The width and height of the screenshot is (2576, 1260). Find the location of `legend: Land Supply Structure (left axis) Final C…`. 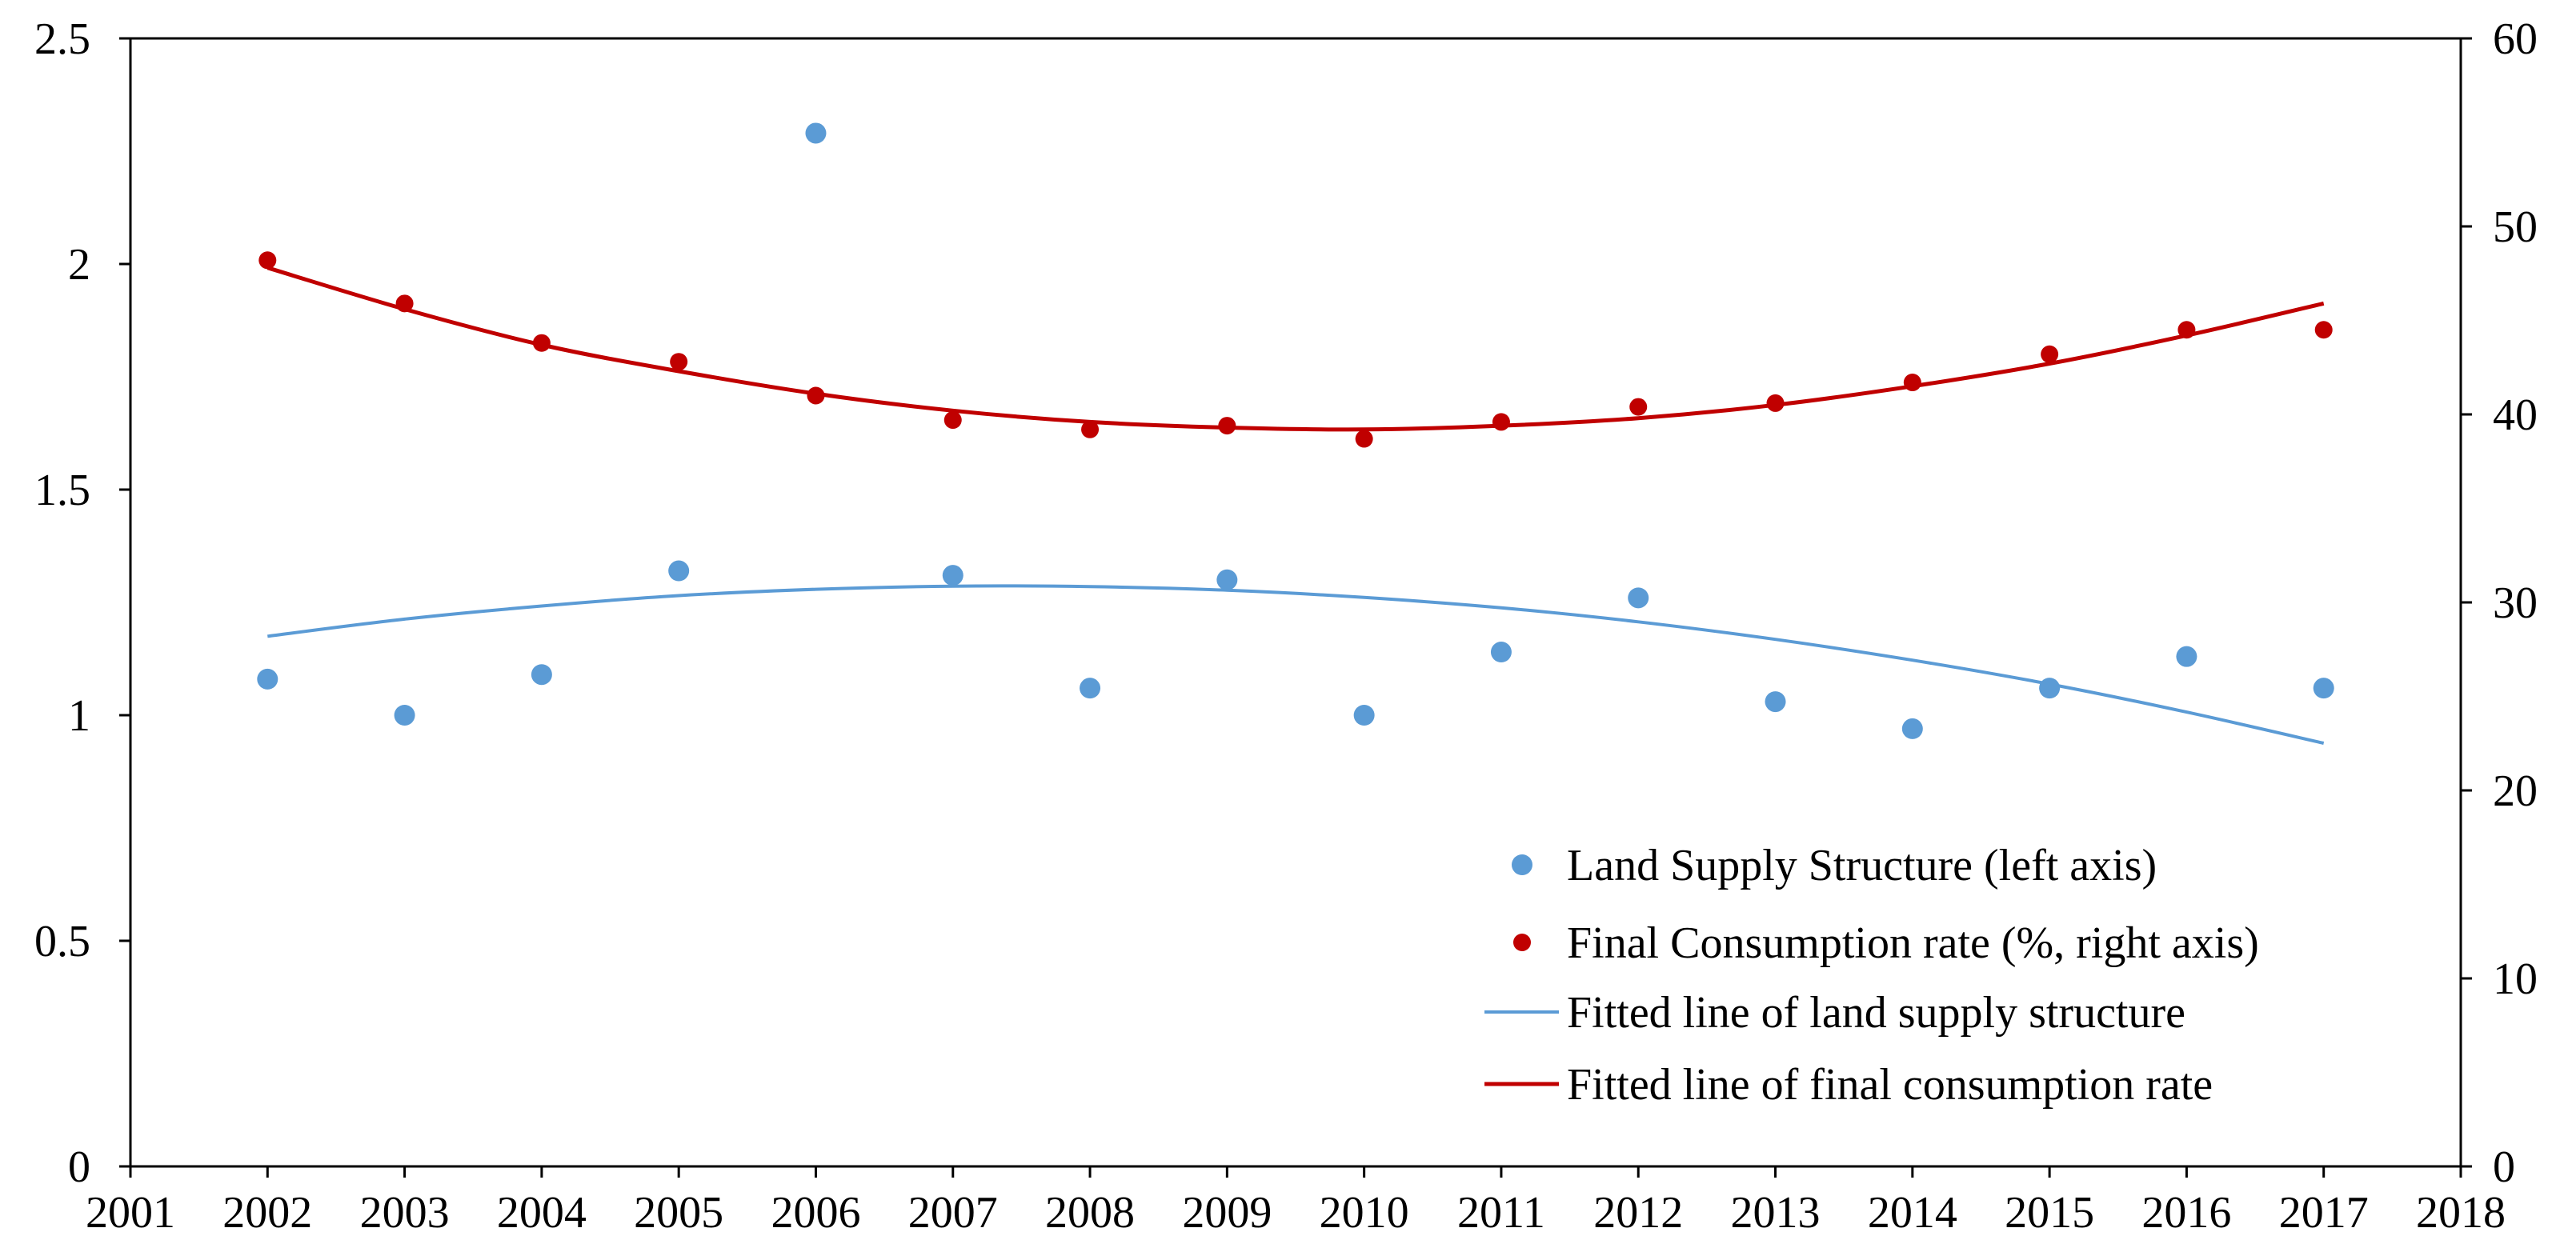

legend: Land Supply Structure (left axis) Final C… is located at coordinates (1871, 975).